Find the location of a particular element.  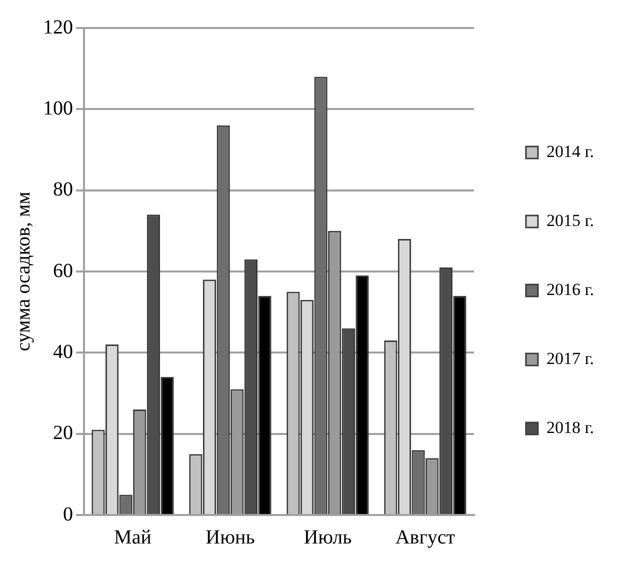

y-tick-label: 60 is located at coordinates (63, 271).